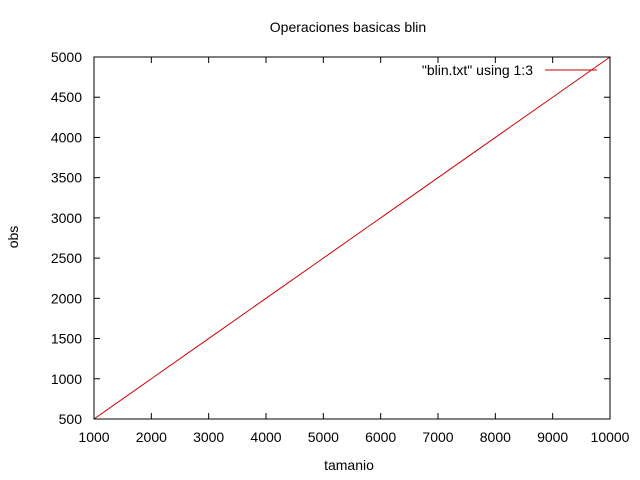  What do you see at coordinates (93, 437) in the screenshot?
I see `x-tick-label: 1000` at bounding box center [93, 437].